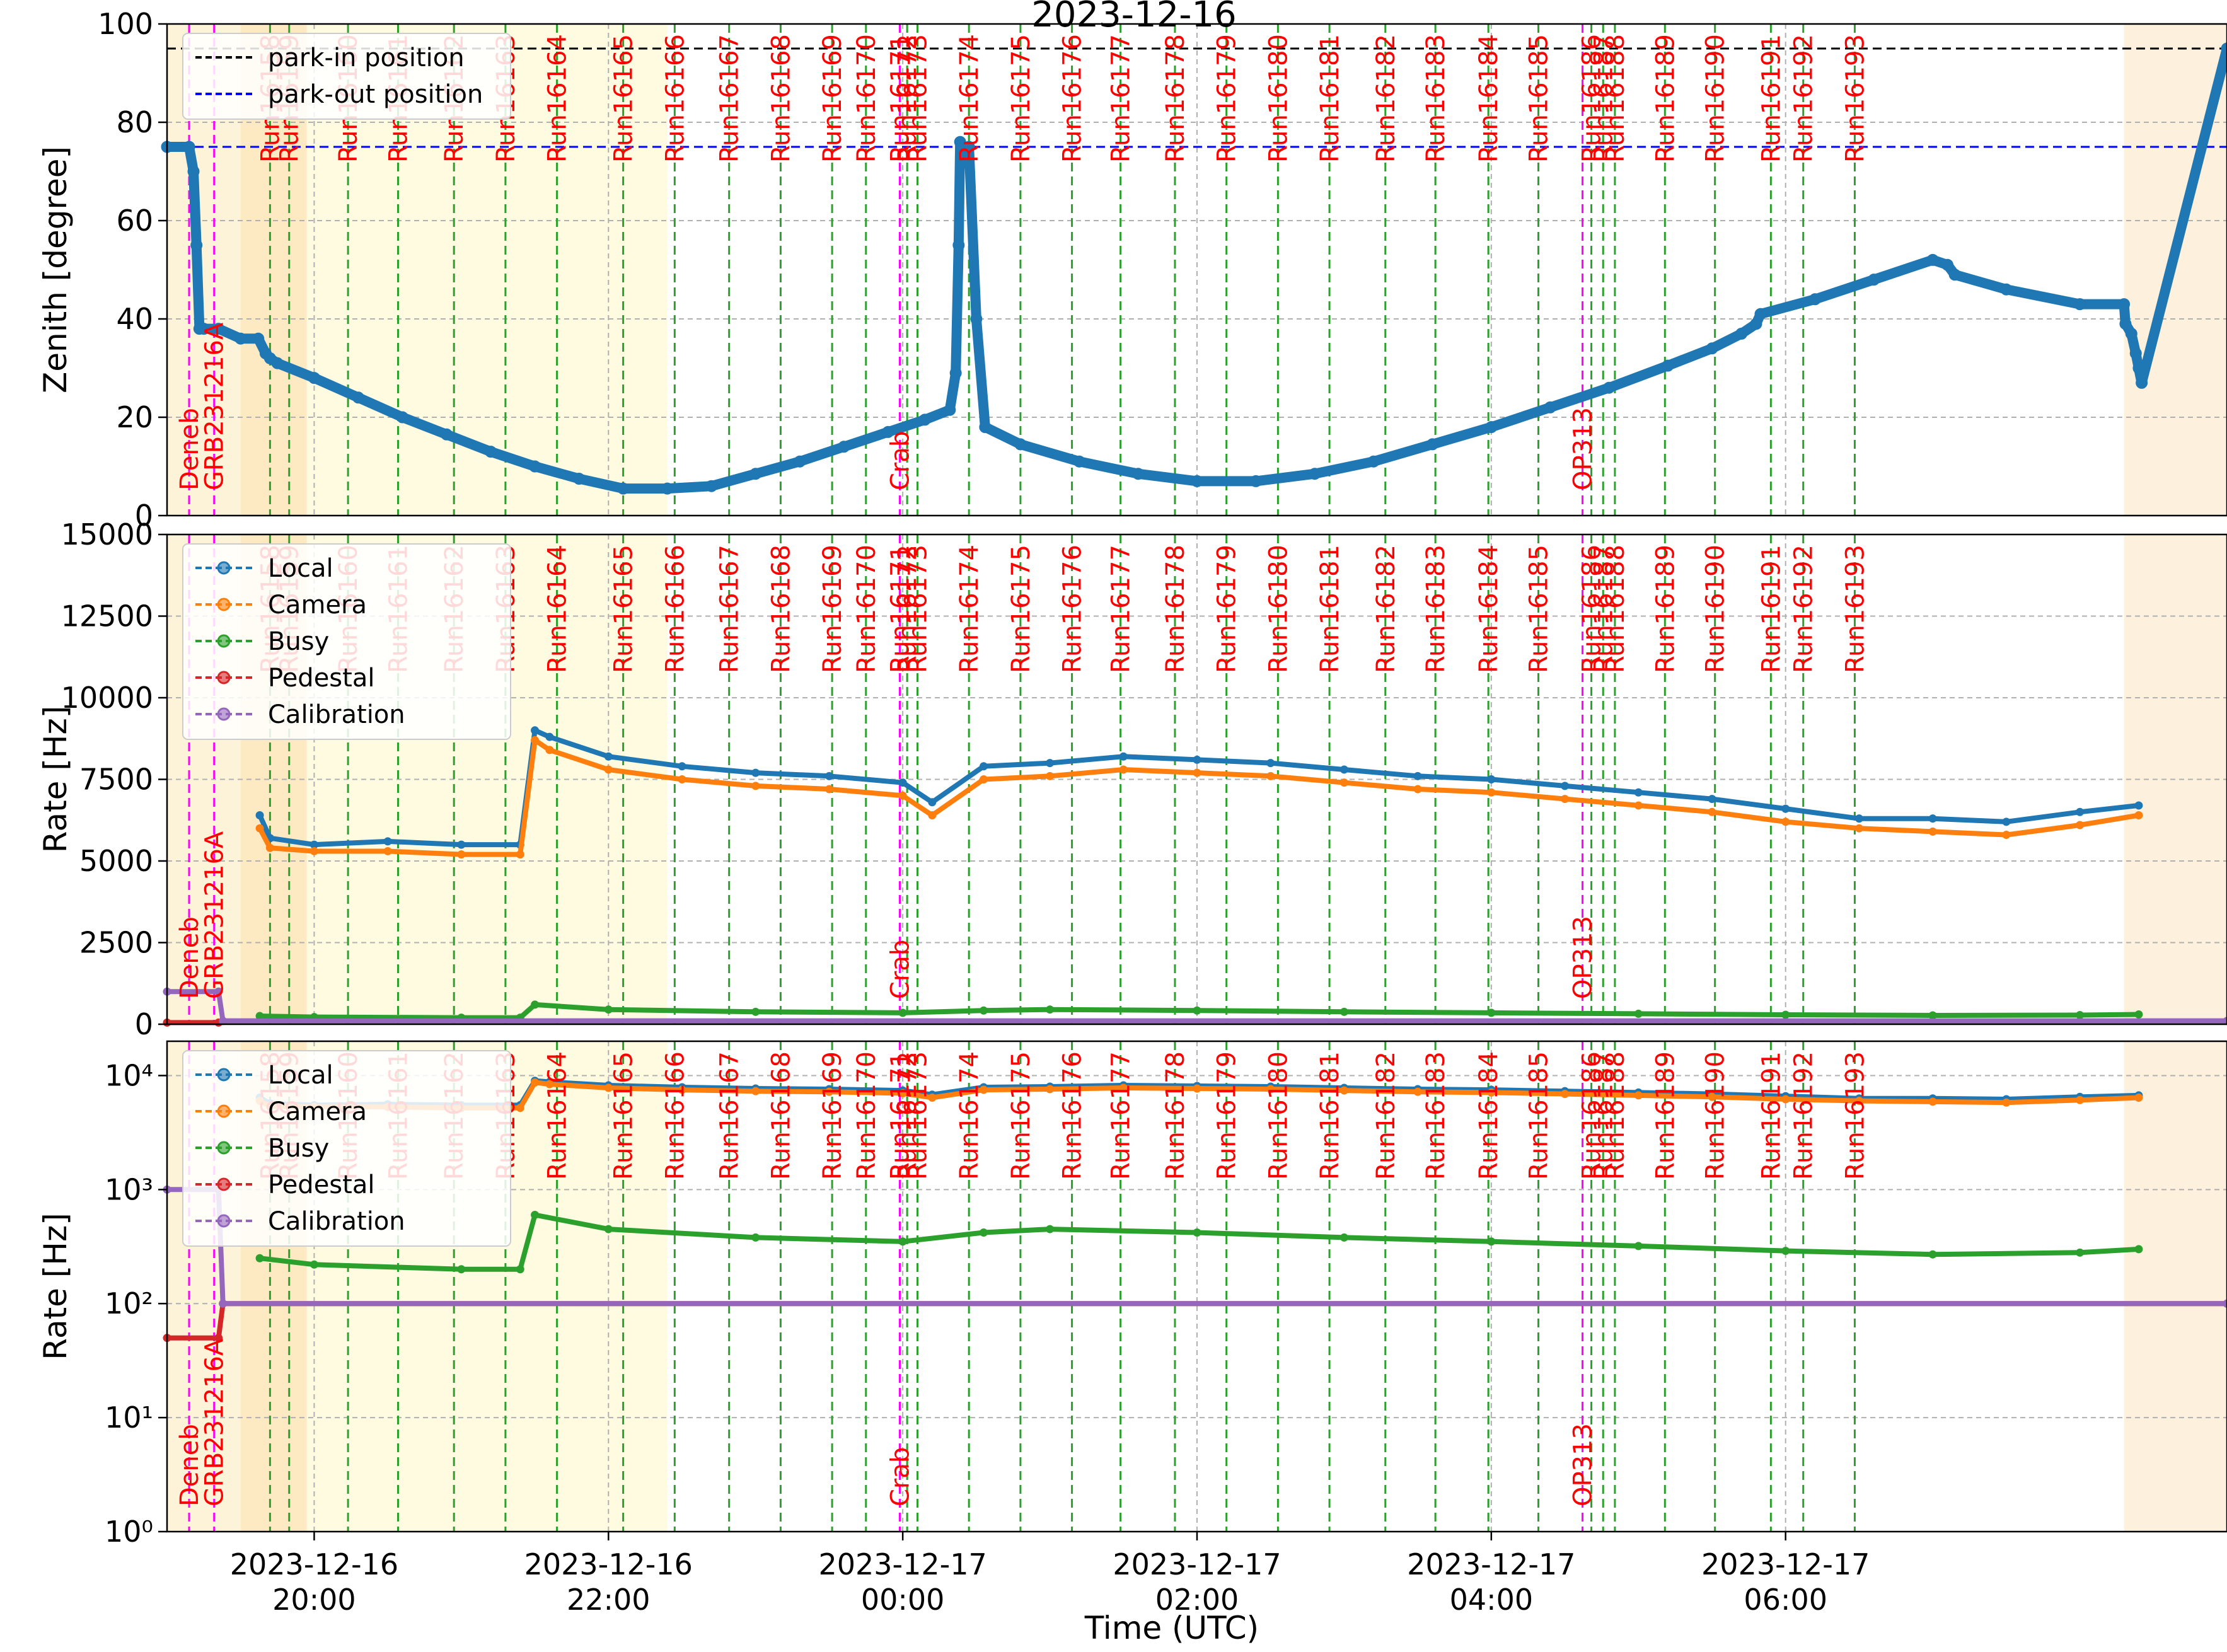 The image size is (2227, 1652). I want to click on run-label-Run16184-p0: Run16184, so click(1489, 98).